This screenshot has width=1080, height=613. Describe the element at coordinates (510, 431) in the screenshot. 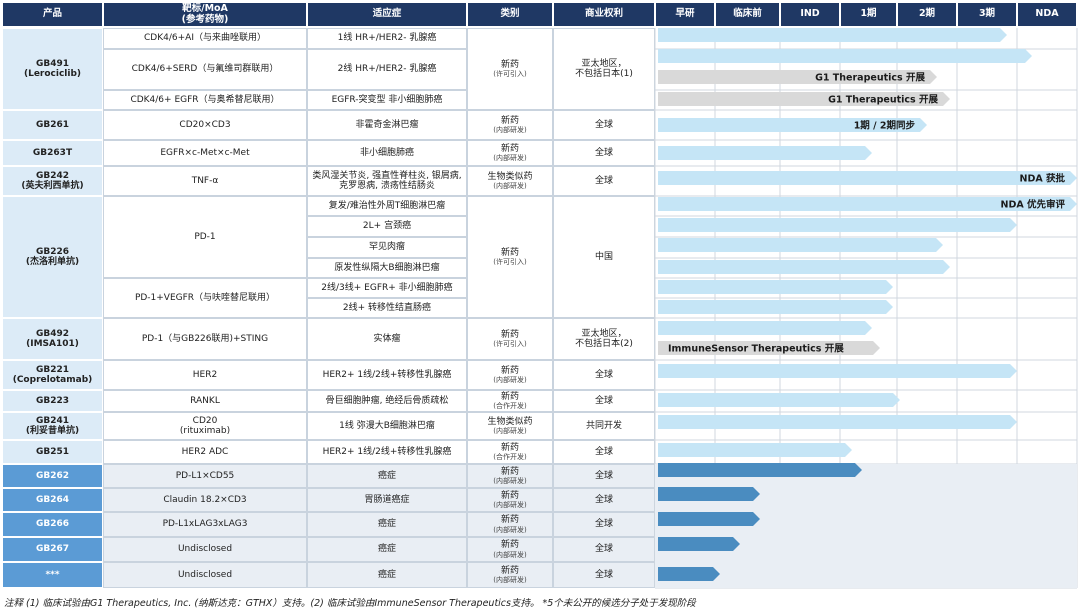

I see `category-note: (内部研发)` at that location.